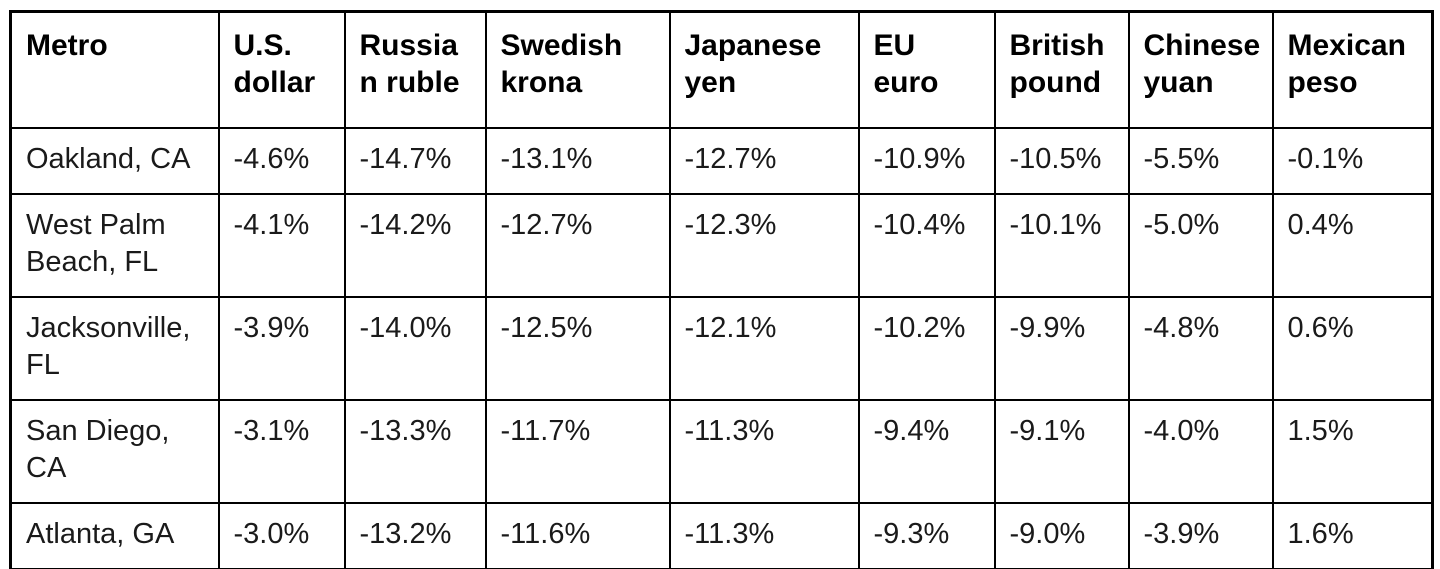  Describe the element at coordinates (281, 245) in the screenshot. I see `value-cell: -4.1%` at that location.